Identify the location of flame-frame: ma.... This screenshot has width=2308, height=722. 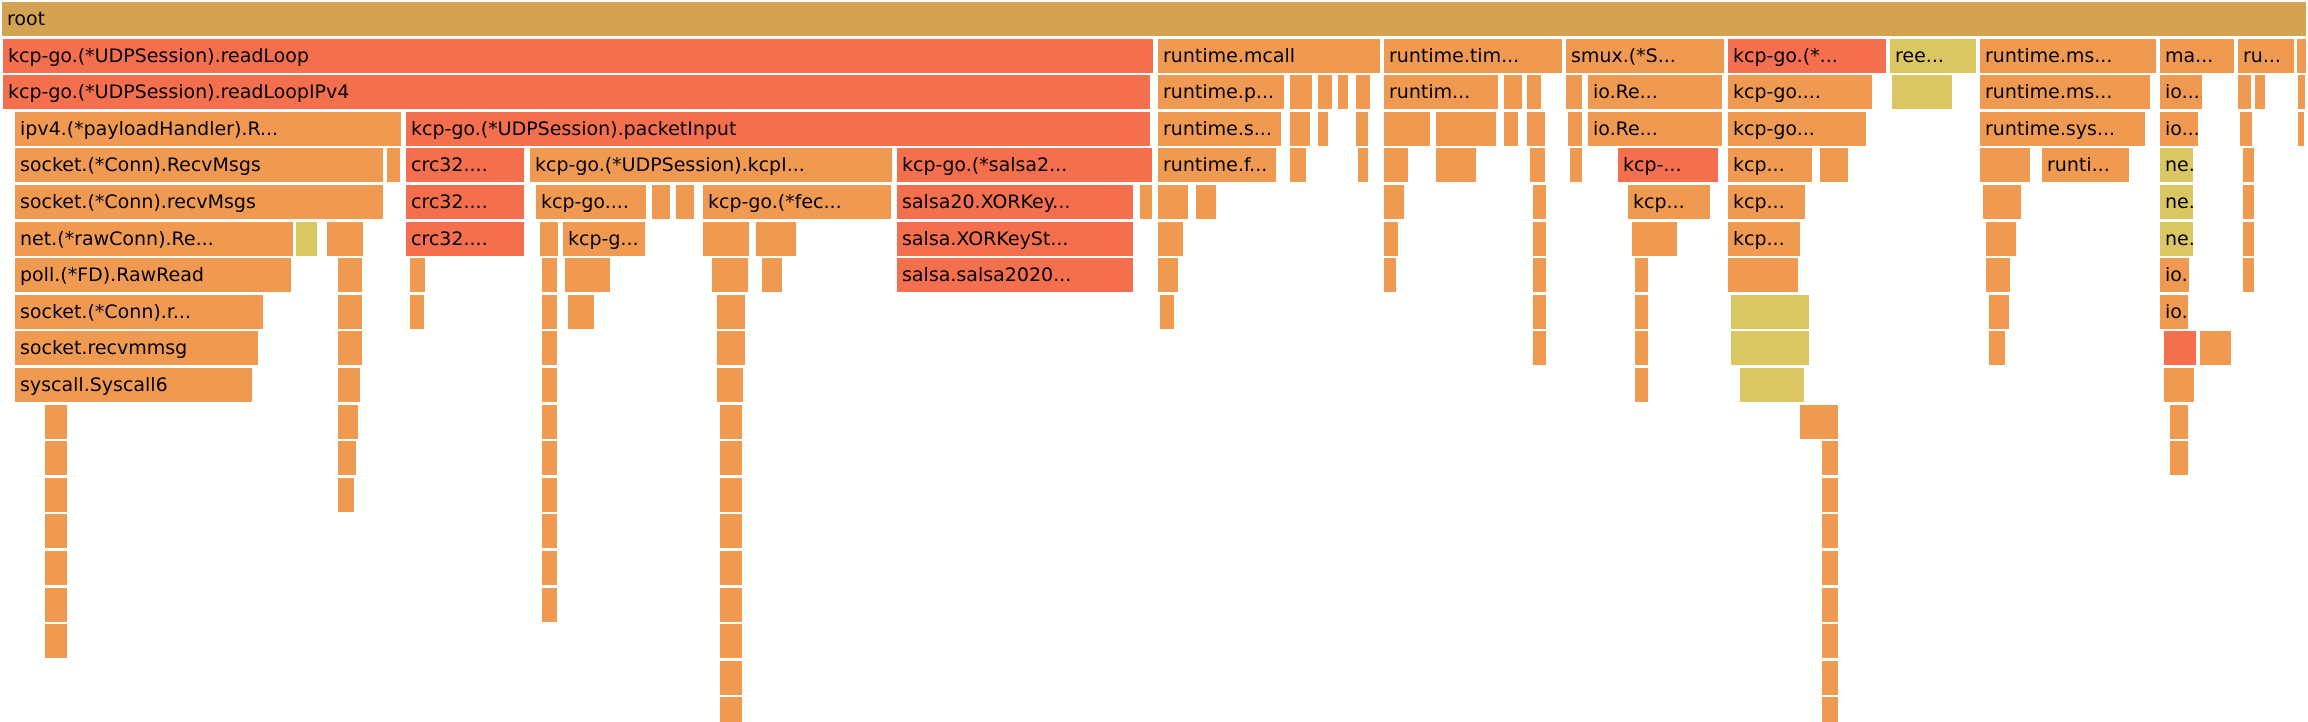
(2197, 56).